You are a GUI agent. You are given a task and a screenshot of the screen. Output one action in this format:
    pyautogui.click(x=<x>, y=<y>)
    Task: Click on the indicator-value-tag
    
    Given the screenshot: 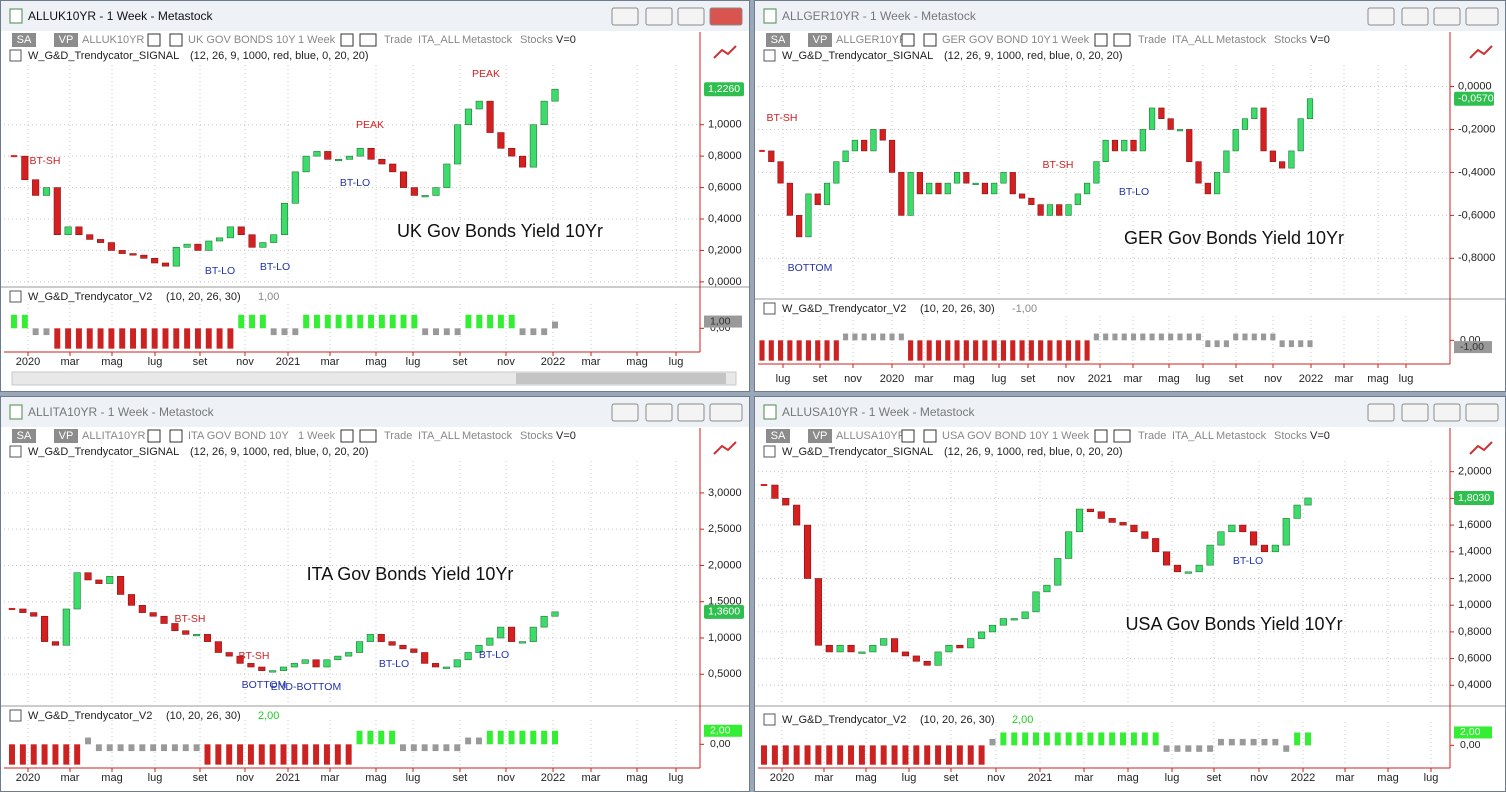 What is the action you would take?
    pyautogui.click(x=723, y=321)
    